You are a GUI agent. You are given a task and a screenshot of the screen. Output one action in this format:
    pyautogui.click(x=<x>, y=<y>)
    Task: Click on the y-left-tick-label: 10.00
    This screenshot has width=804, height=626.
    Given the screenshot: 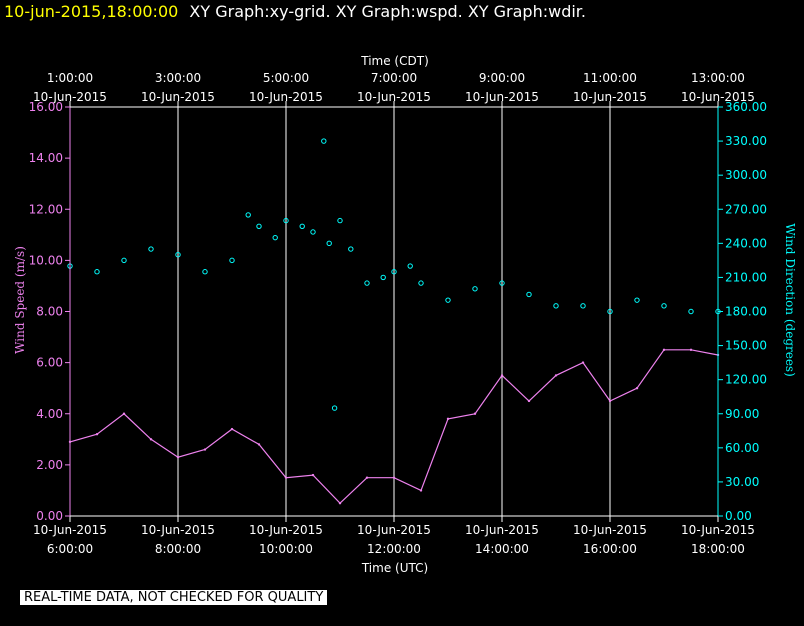 What is the action you would take?
    pyautogui.click(x=46, y=260)
    